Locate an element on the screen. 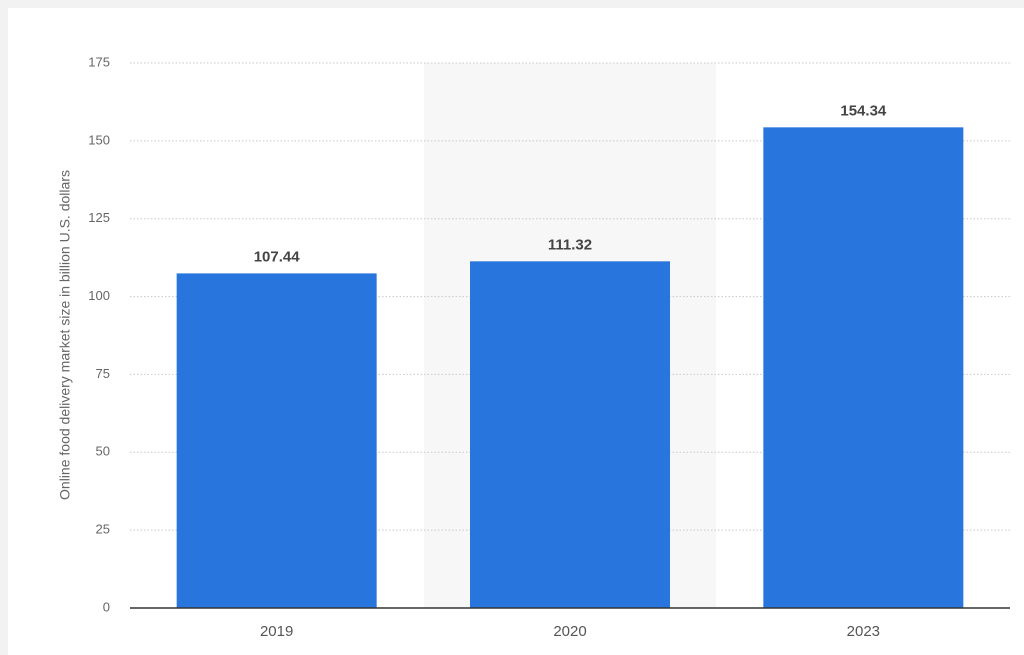 Image resolution: width=1024 pixels, height=655 pixels. y-tick-label: 50 is located at coordinates (103, 451).